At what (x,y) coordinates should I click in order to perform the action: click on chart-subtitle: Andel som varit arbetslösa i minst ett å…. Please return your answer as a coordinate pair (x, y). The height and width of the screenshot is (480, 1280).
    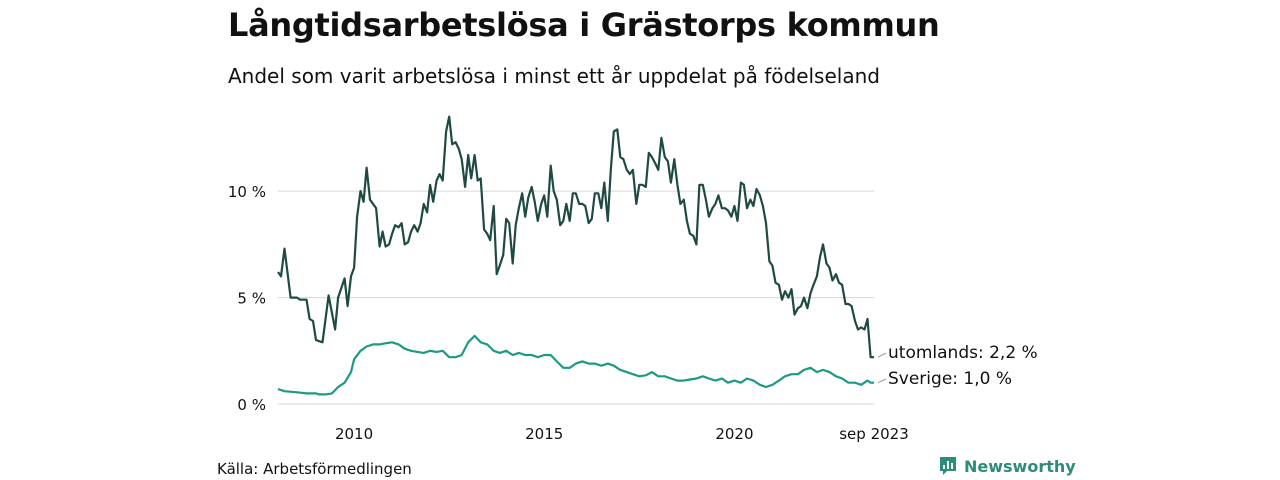
    Looking at the image, I should click on (554, 76).